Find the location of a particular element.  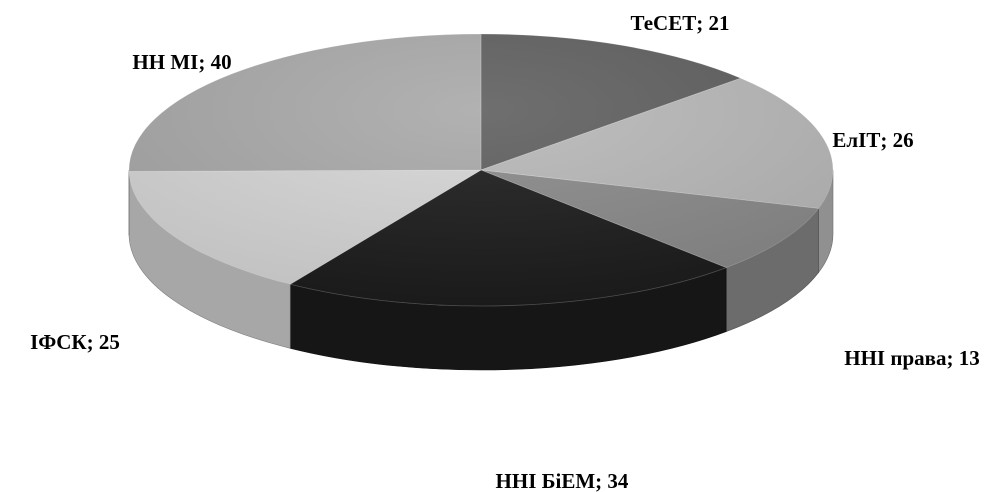

slice-label-elit: ЕлІТ; 26 is located at coordinates (872, 140).